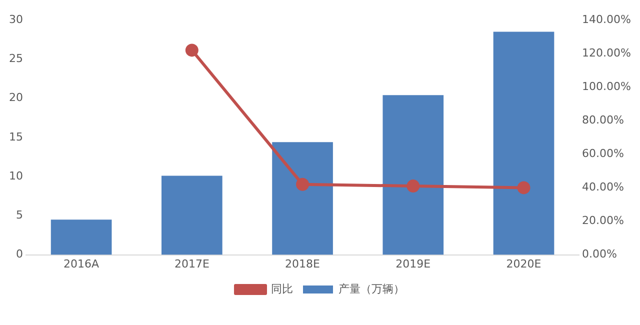  Describe the element at coordinates (15, 97) in the screenshot. I see `y-tick-label: 20` at that location.